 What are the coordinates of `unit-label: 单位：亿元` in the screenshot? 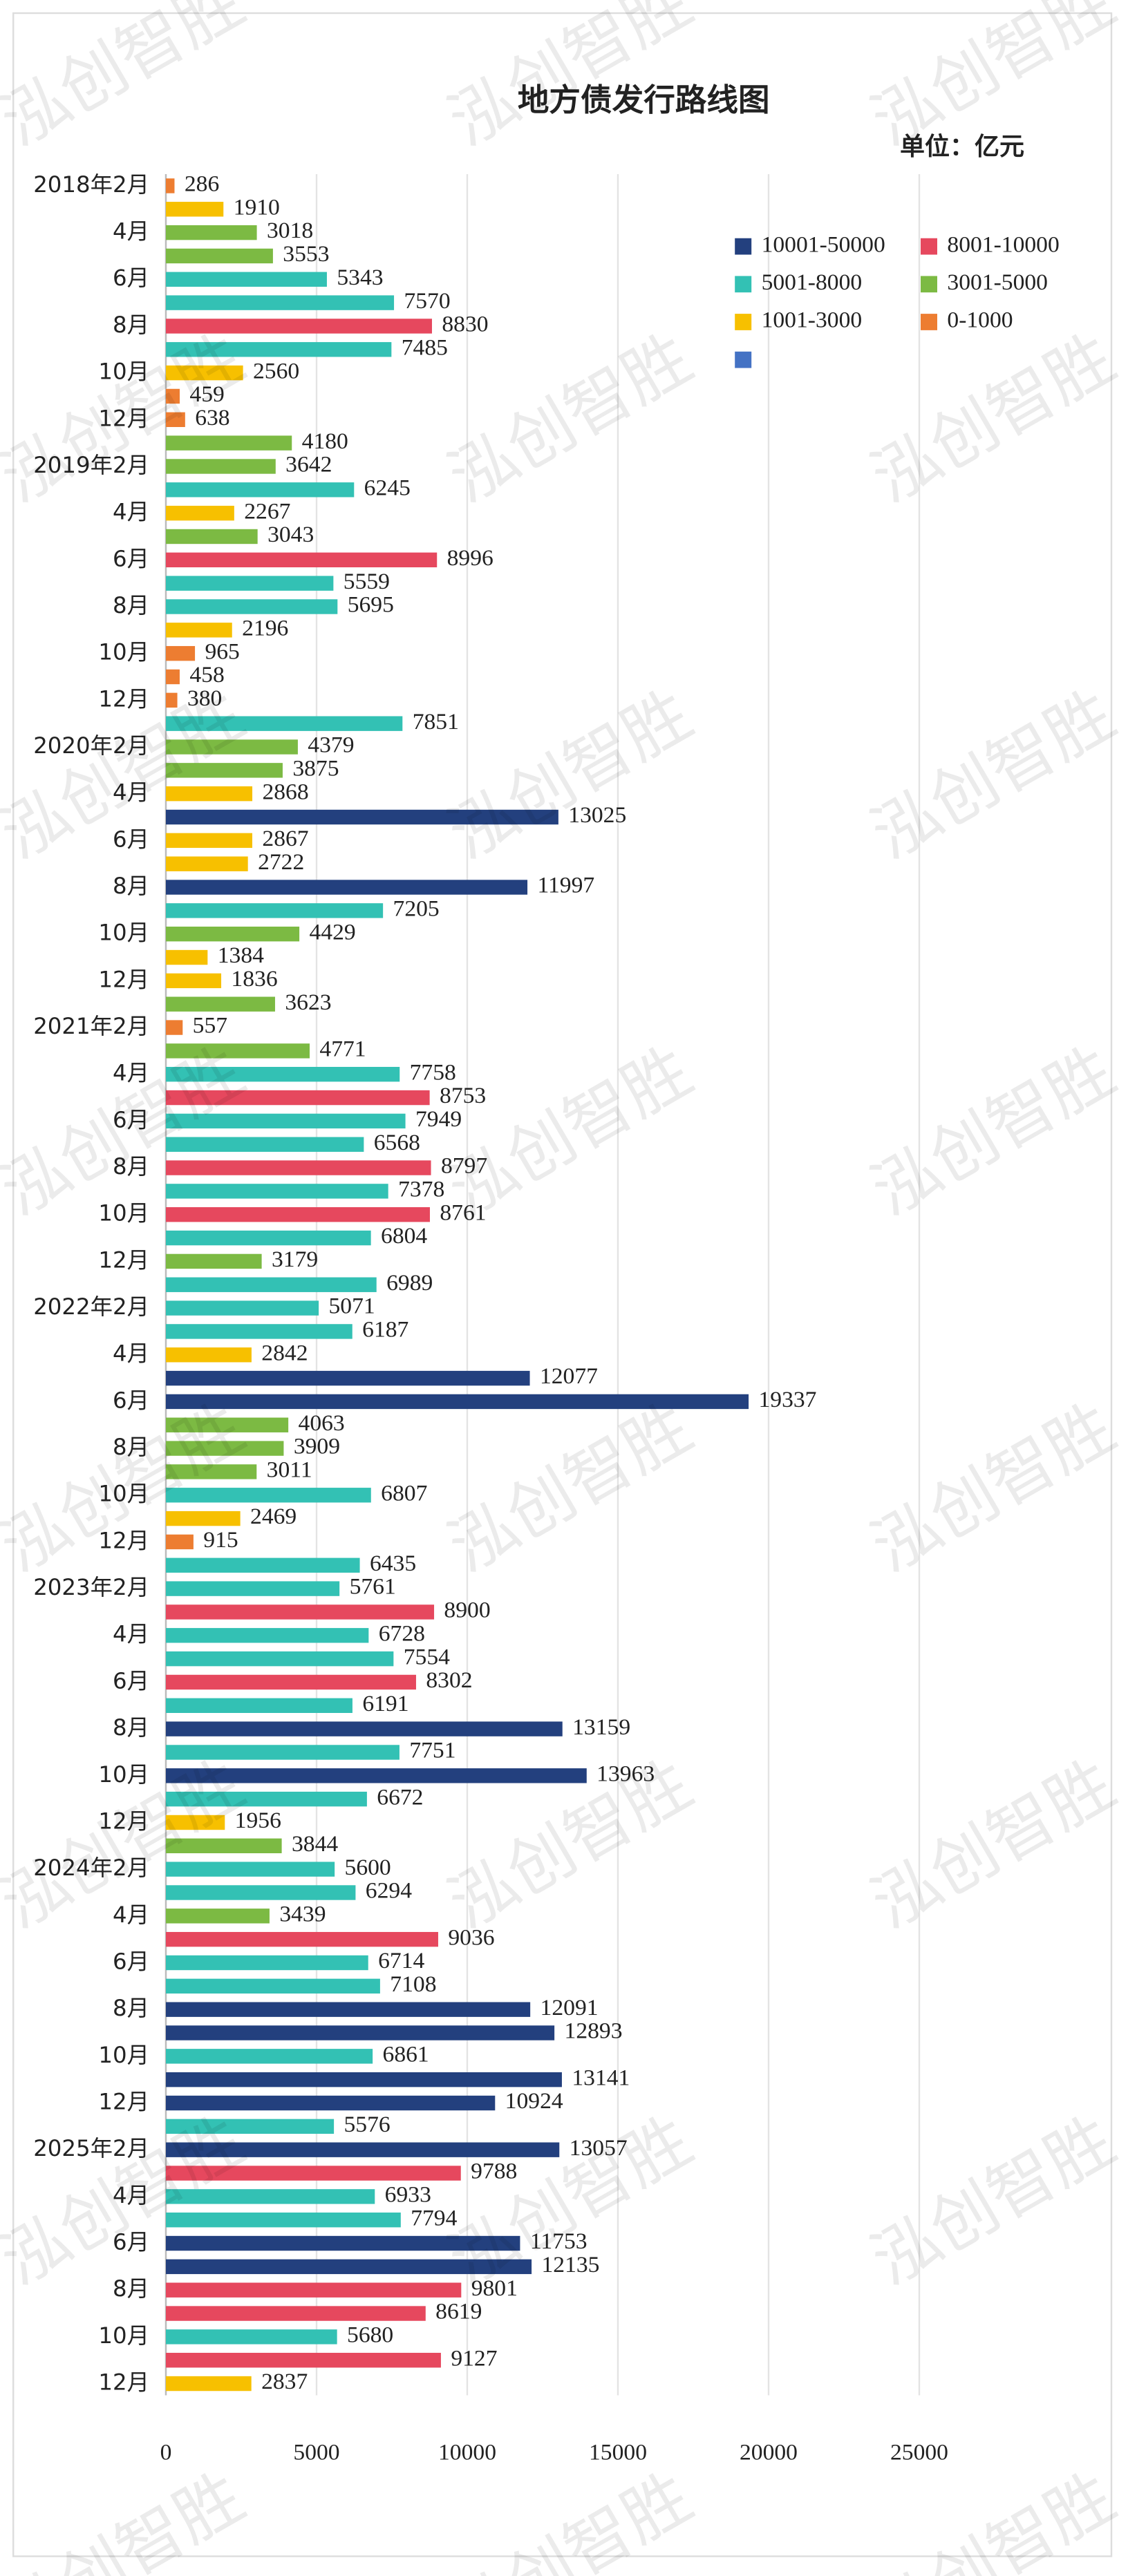 It's located at (962, 147).